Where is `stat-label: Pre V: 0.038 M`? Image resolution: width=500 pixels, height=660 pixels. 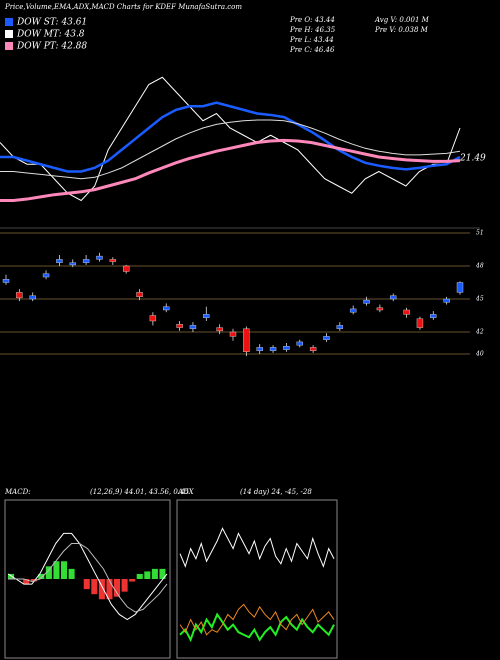
stat-label: Pre V: 0.038 M is located at coordinates (401, 30).